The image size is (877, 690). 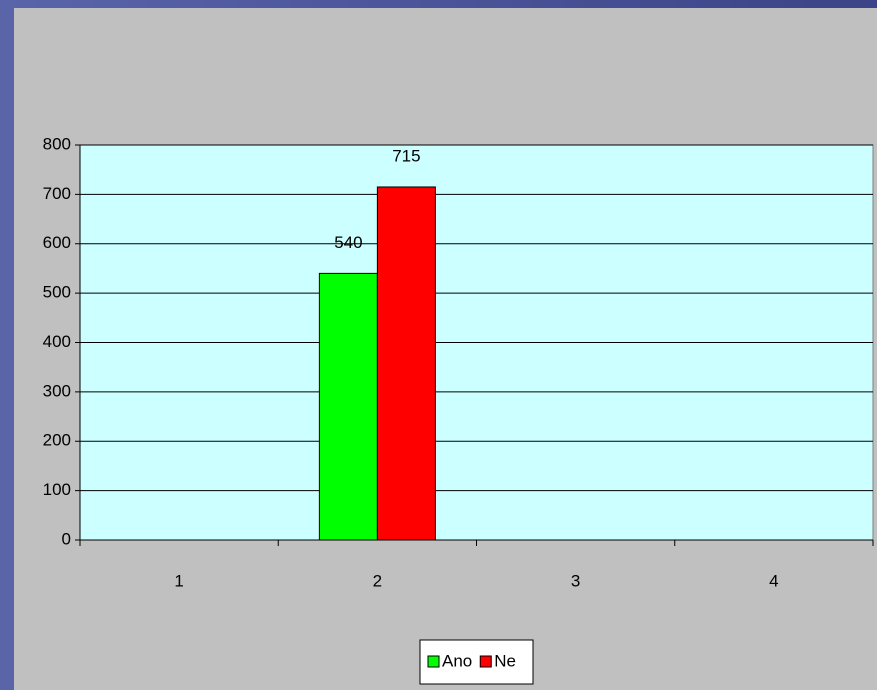 I want to click on x-tick-label: 3, so click(x=575, y=580).